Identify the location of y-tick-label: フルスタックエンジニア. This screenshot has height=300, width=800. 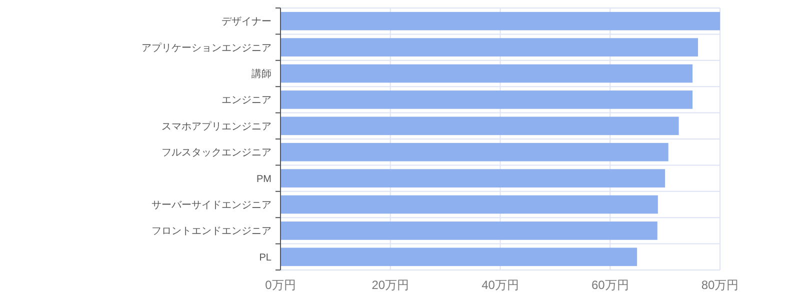
(217, 153).